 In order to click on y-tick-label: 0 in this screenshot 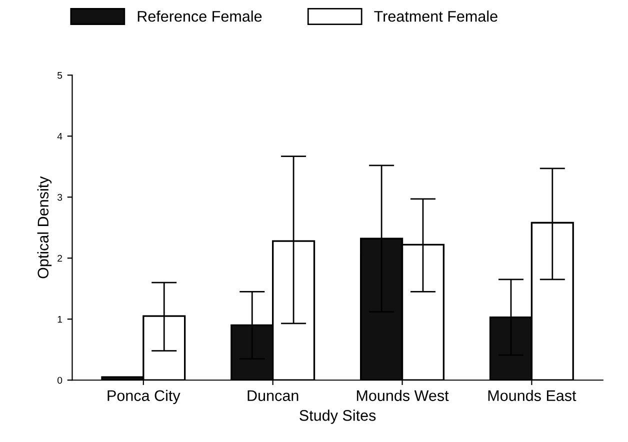, I will do `click(59, 380)`.